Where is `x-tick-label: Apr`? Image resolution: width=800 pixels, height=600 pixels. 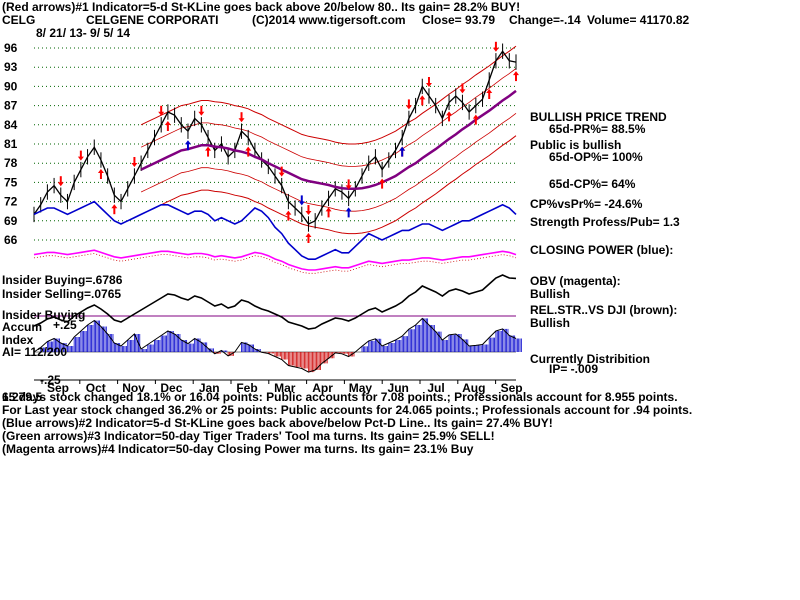 x-tick-label: Apr is located at coordinates (322, 388).